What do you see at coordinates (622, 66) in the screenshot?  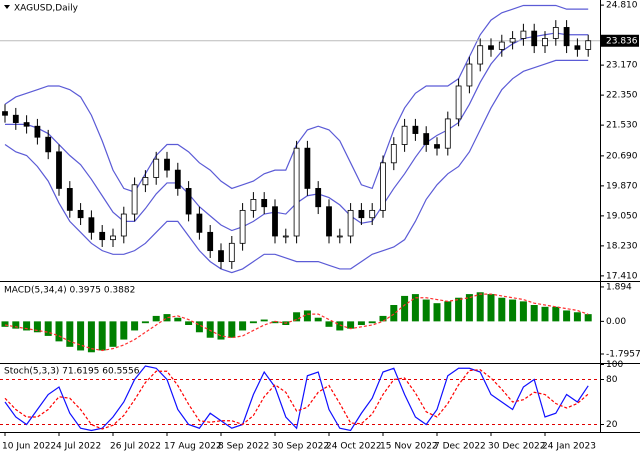 I see `y-tick-label: 23.170` at bounding box center [622, 66].